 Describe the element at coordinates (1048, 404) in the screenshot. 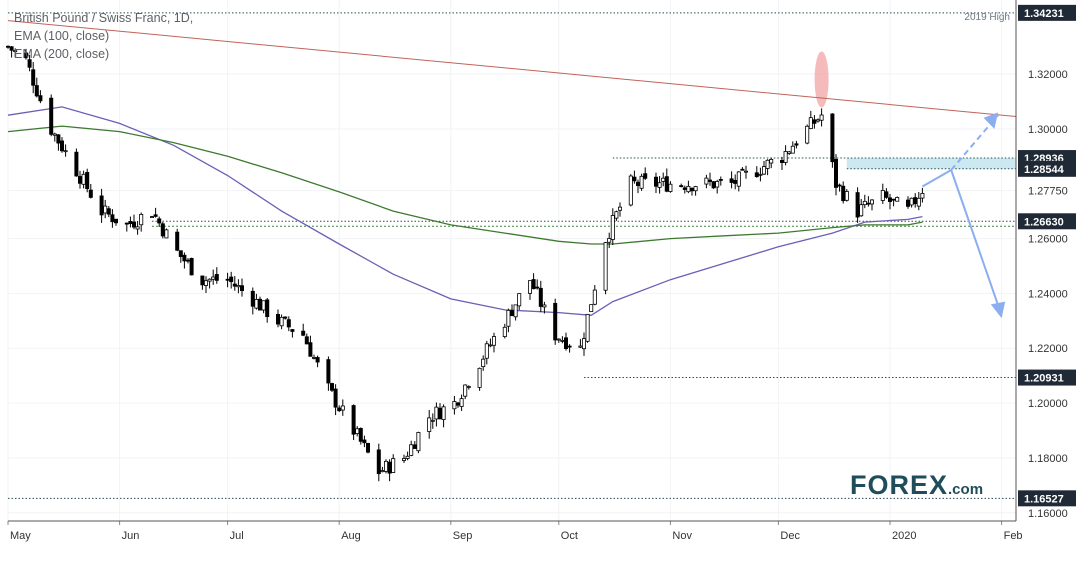

I see `y-tick-label: 1.20000` at that location.